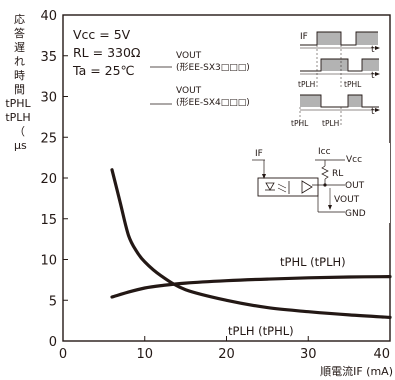 The height and width of the screenshot is (380, 395). I want to click on y-tick-label: 10, so click(48, 261).